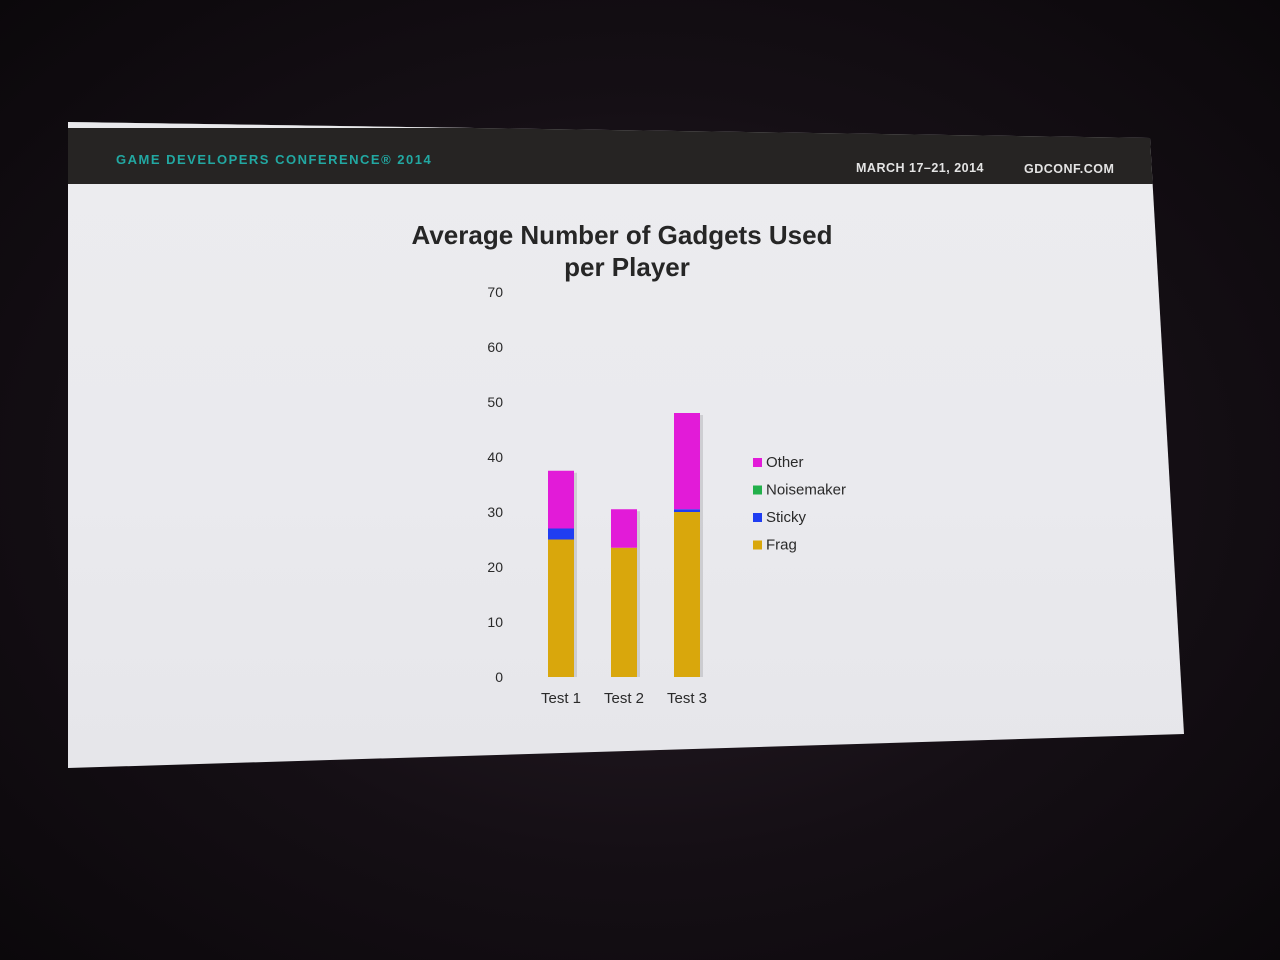 The width and height of the screenshot is (1280, 960). I want to click on y-tick-label: 10, so click(495, 622).